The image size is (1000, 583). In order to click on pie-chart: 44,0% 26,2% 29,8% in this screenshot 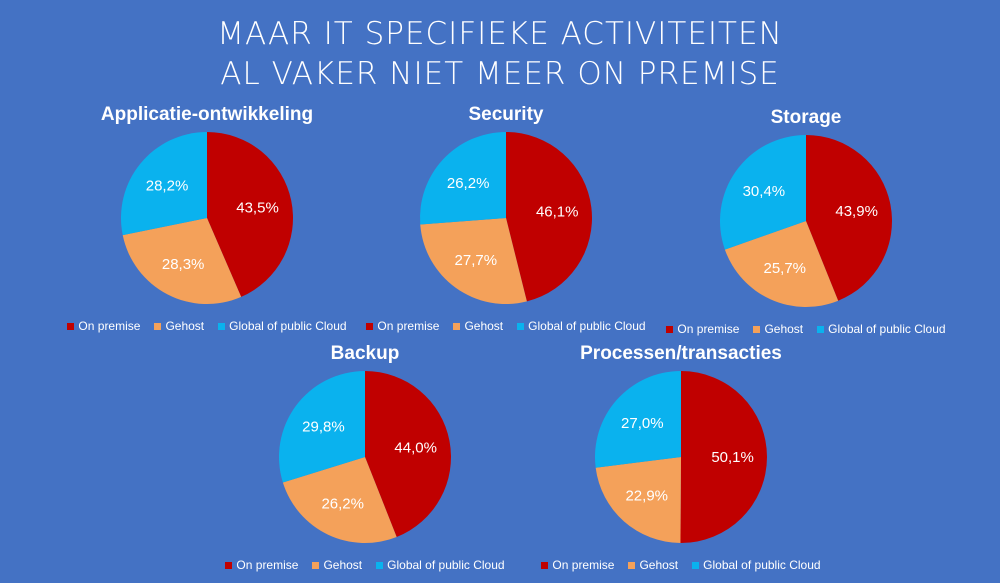, I will do `click(365, 457)`.